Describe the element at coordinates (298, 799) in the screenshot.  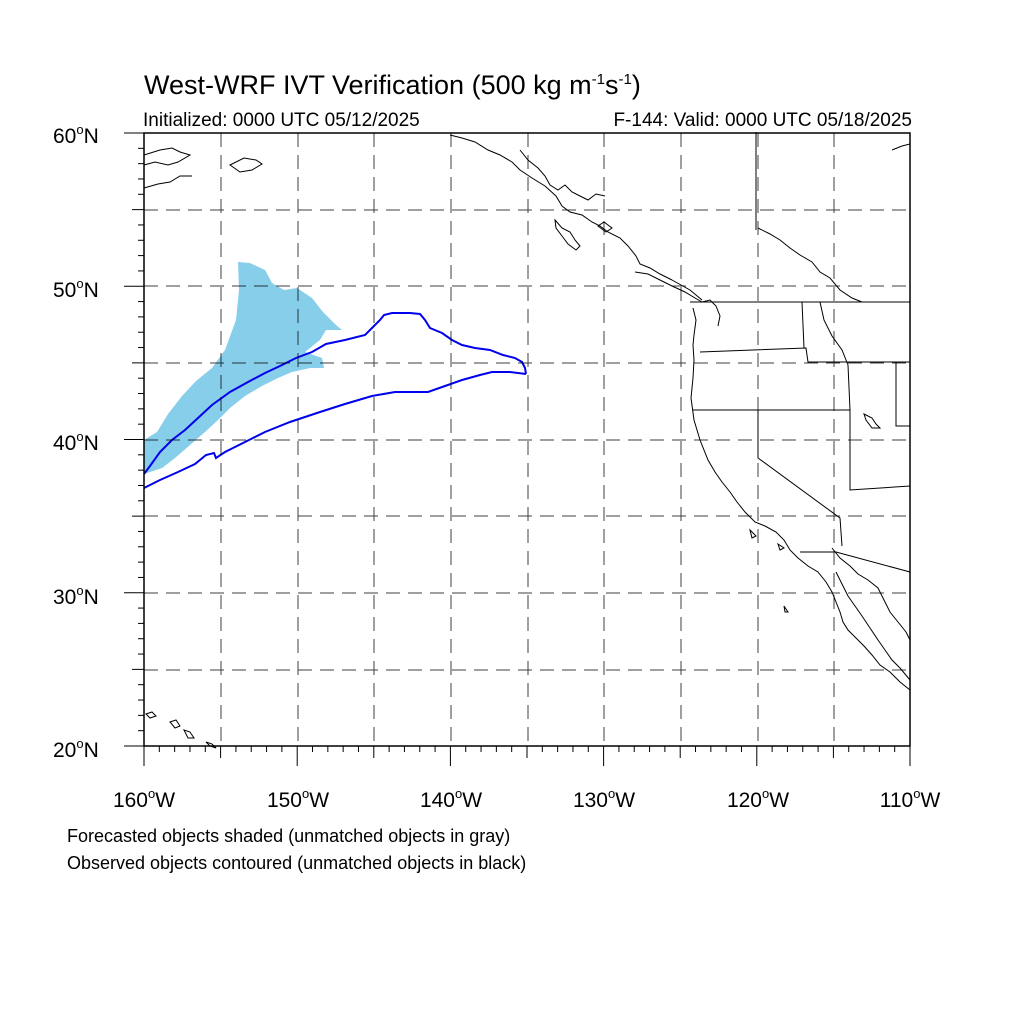
I see `lon-label-150w: 150oW` at that location.